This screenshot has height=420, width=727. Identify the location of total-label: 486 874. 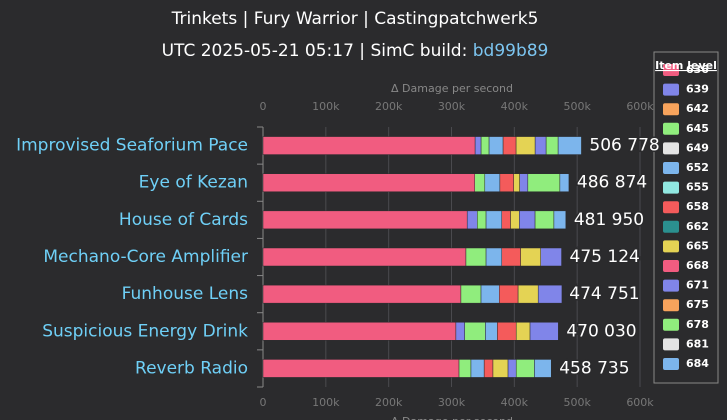
(612, 183).